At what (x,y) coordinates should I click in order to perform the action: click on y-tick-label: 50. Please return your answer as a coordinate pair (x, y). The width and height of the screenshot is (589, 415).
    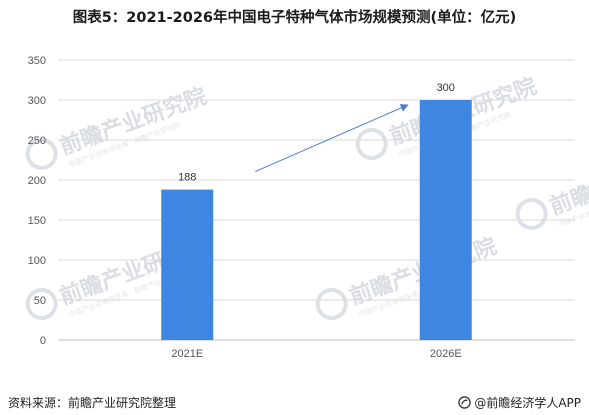
    Looking at the image, I should click on (40, 301).